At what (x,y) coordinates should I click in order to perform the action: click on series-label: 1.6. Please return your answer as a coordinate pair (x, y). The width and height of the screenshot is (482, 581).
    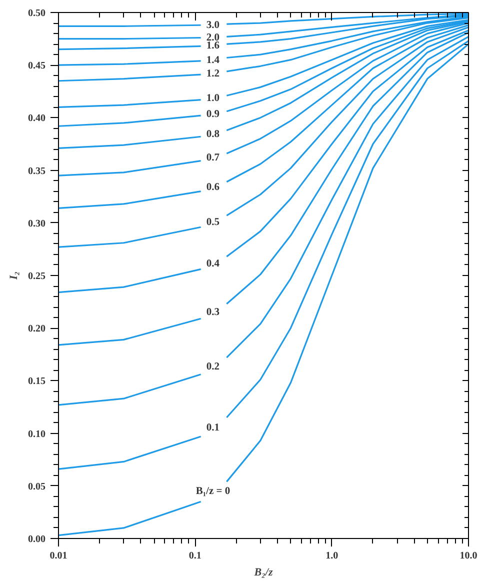
    Looking at the image, I should click on (213, 46).